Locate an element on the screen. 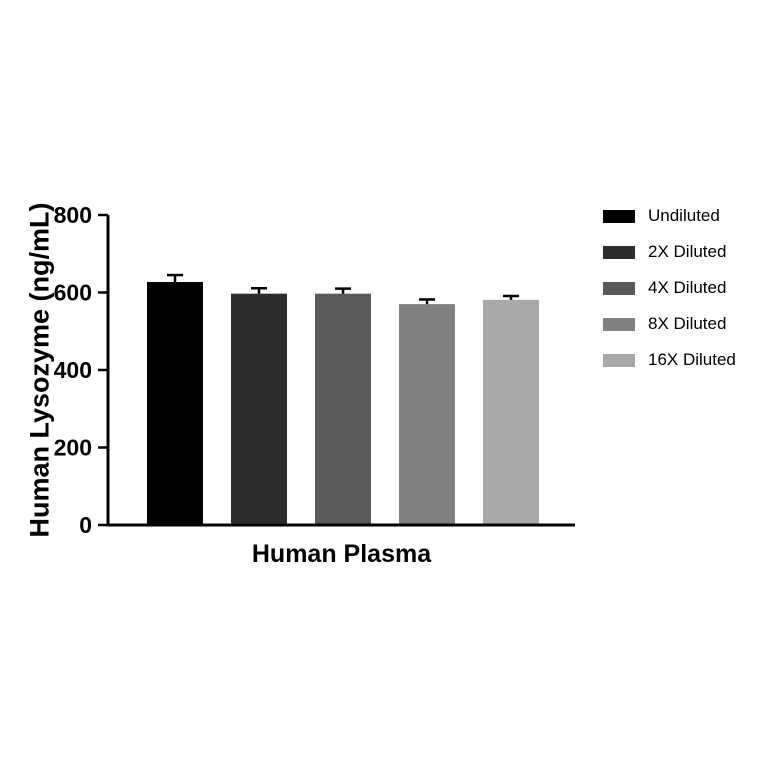 Image resolution: width=764 pixels, height=764 pixels. legend-item: Undiluted is located at coordinates (669, 216).